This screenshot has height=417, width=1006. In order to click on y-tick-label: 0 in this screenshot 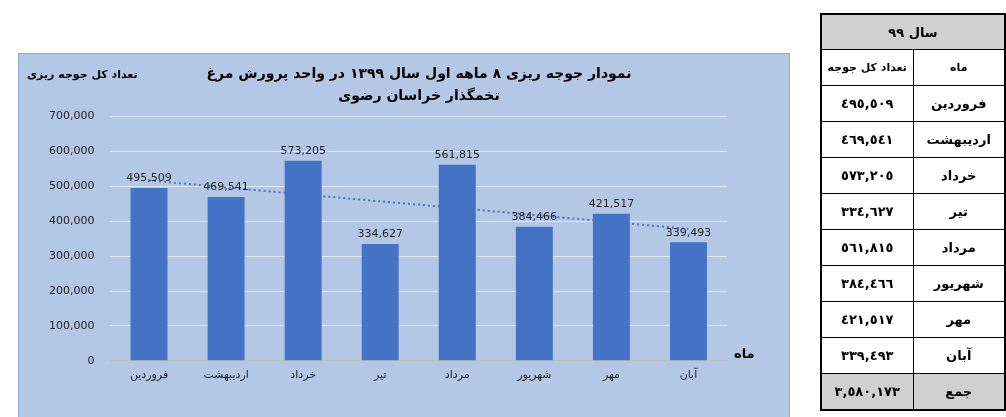, I will do `click(91, 360)`.